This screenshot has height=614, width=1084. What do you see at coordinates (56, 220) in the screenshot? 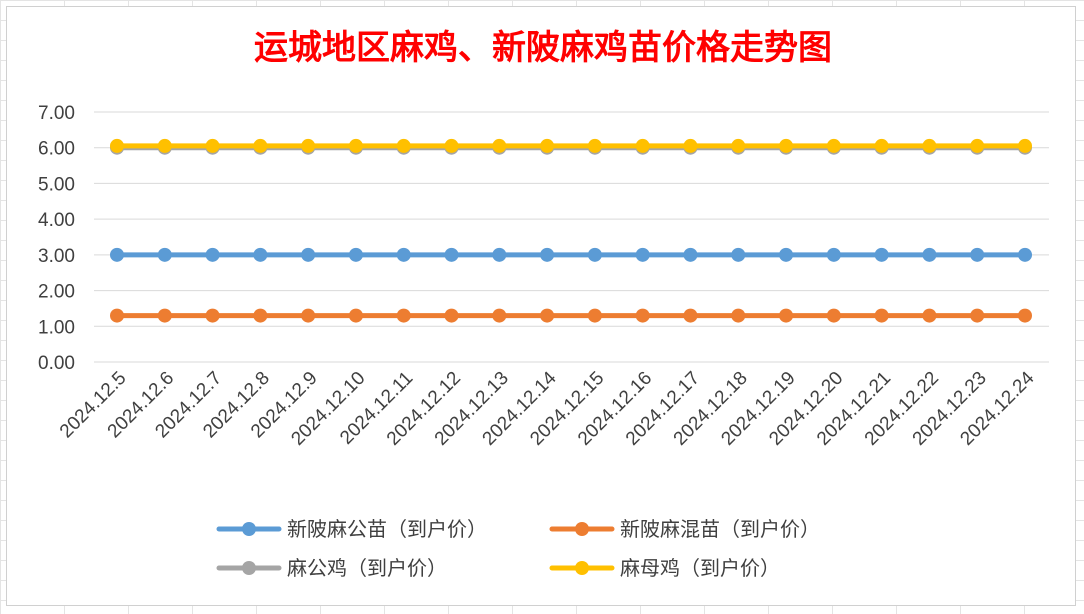
I see `y-tick-label: 4.00` at bounding box center [56, 220].